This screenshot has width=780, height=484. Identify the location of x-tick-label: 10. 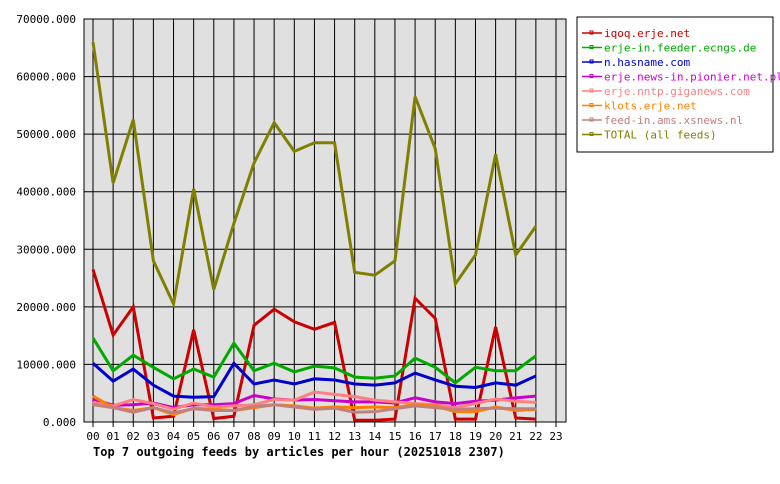
(294, 436).